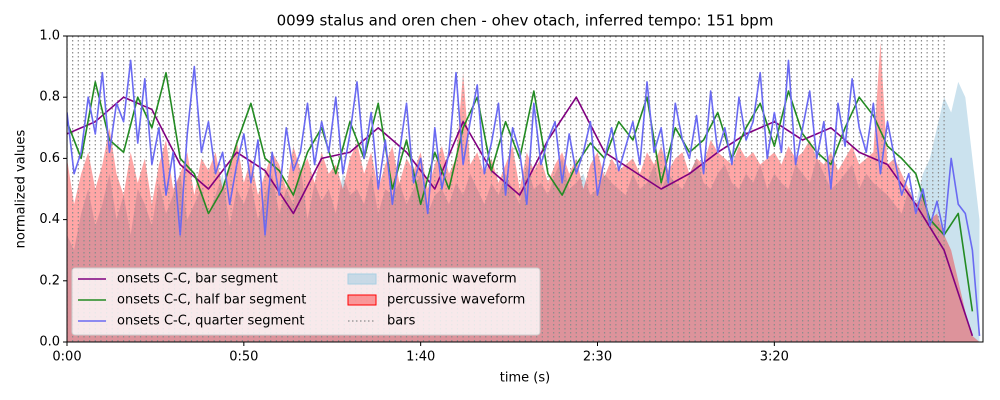  Describe the element at coordinates (49, 219) in the screenshot. I see `y-tick-label: 0.4` at that location.